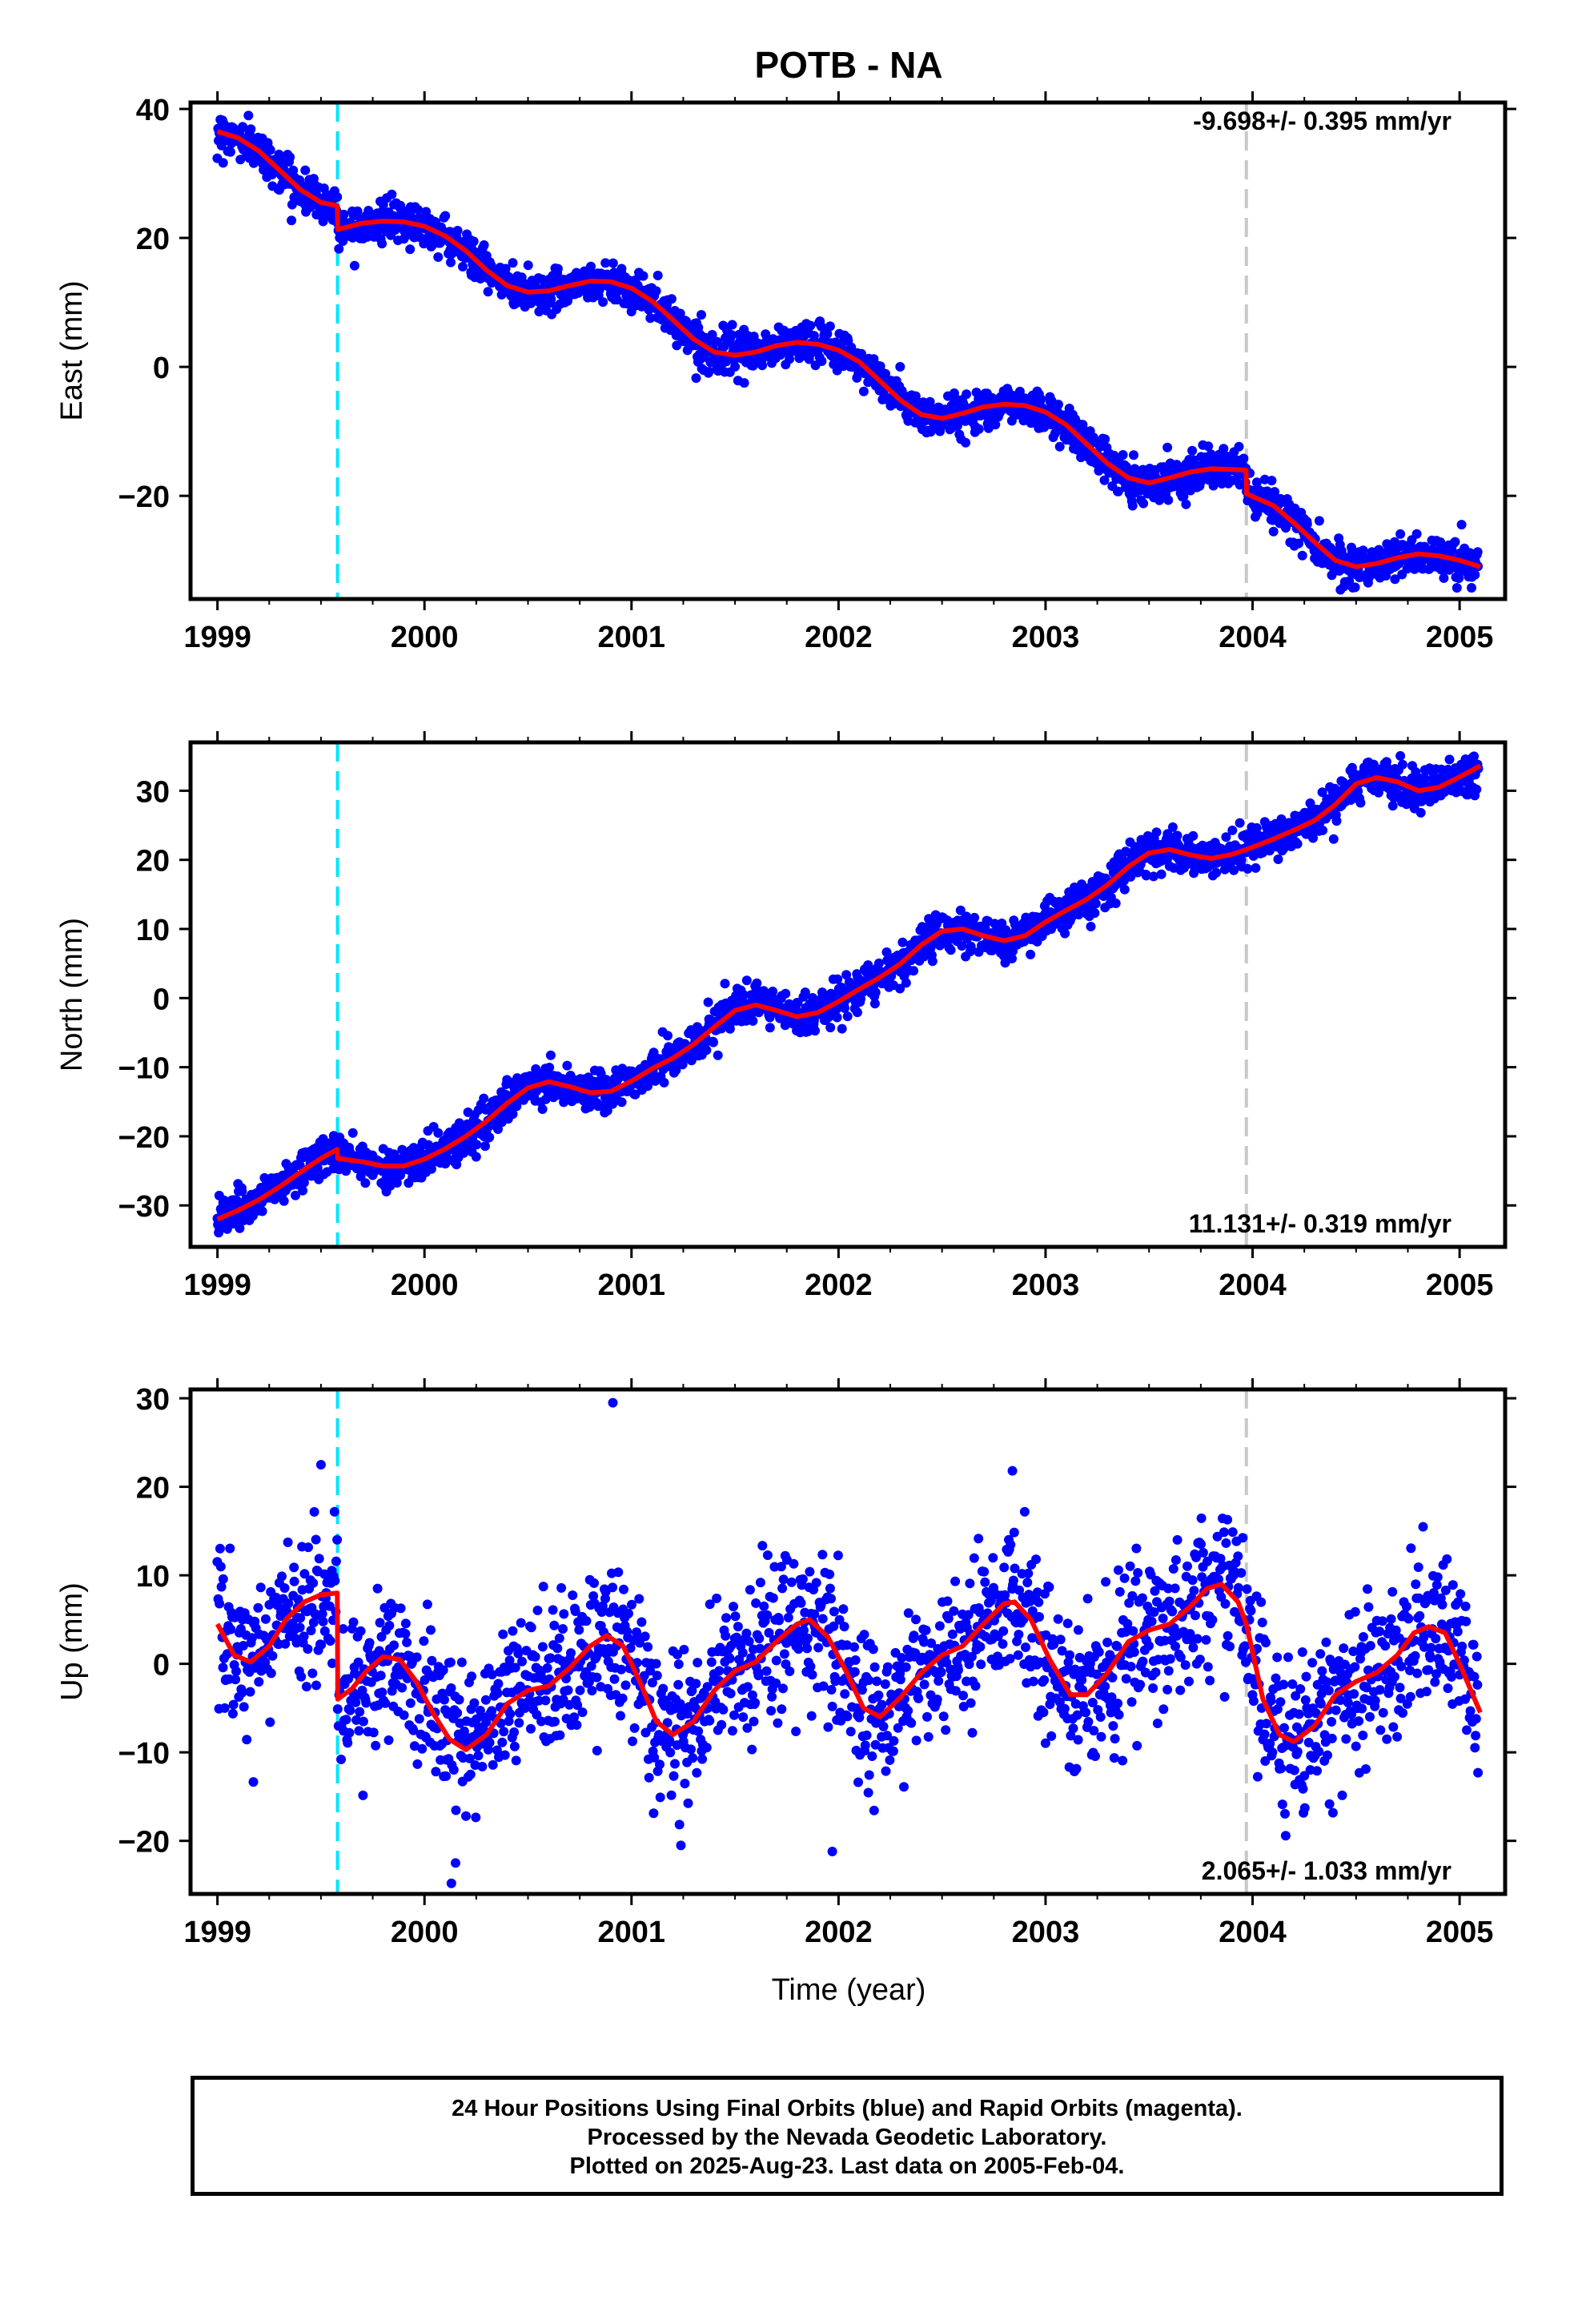 The image size is (1582, 2324). I want to click on y-tick-label: −30, so click(144, 1207).